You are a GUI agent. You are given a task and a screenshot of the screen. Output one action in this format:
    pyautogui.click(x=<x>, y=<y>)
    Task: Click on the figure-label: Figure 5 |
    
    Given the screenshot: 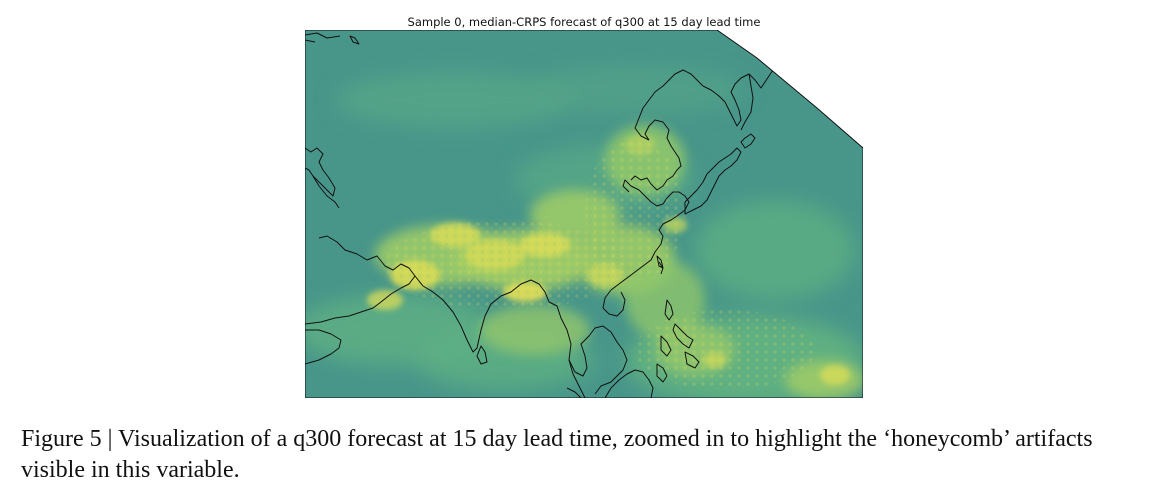 What is the action you would take?
    pyautogui.click(x=67, y=439)
    